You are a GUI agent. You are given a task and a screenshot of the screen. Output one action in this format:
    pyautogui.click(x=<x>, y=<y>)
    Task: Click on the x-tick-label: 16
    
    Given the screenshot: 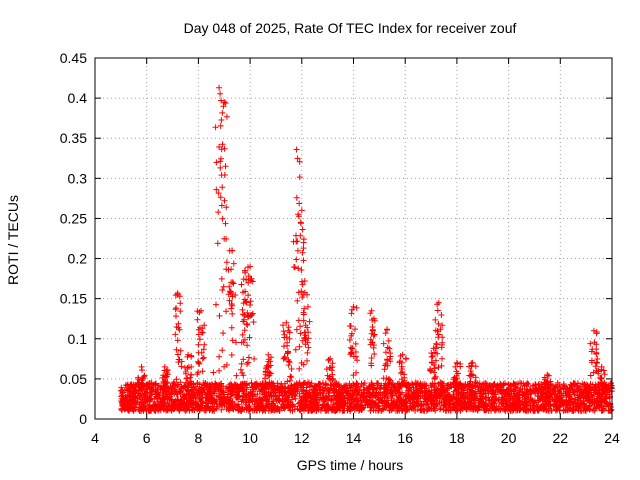 What is the action you would take?
    pyautogui.click(x=405, y=438)
    